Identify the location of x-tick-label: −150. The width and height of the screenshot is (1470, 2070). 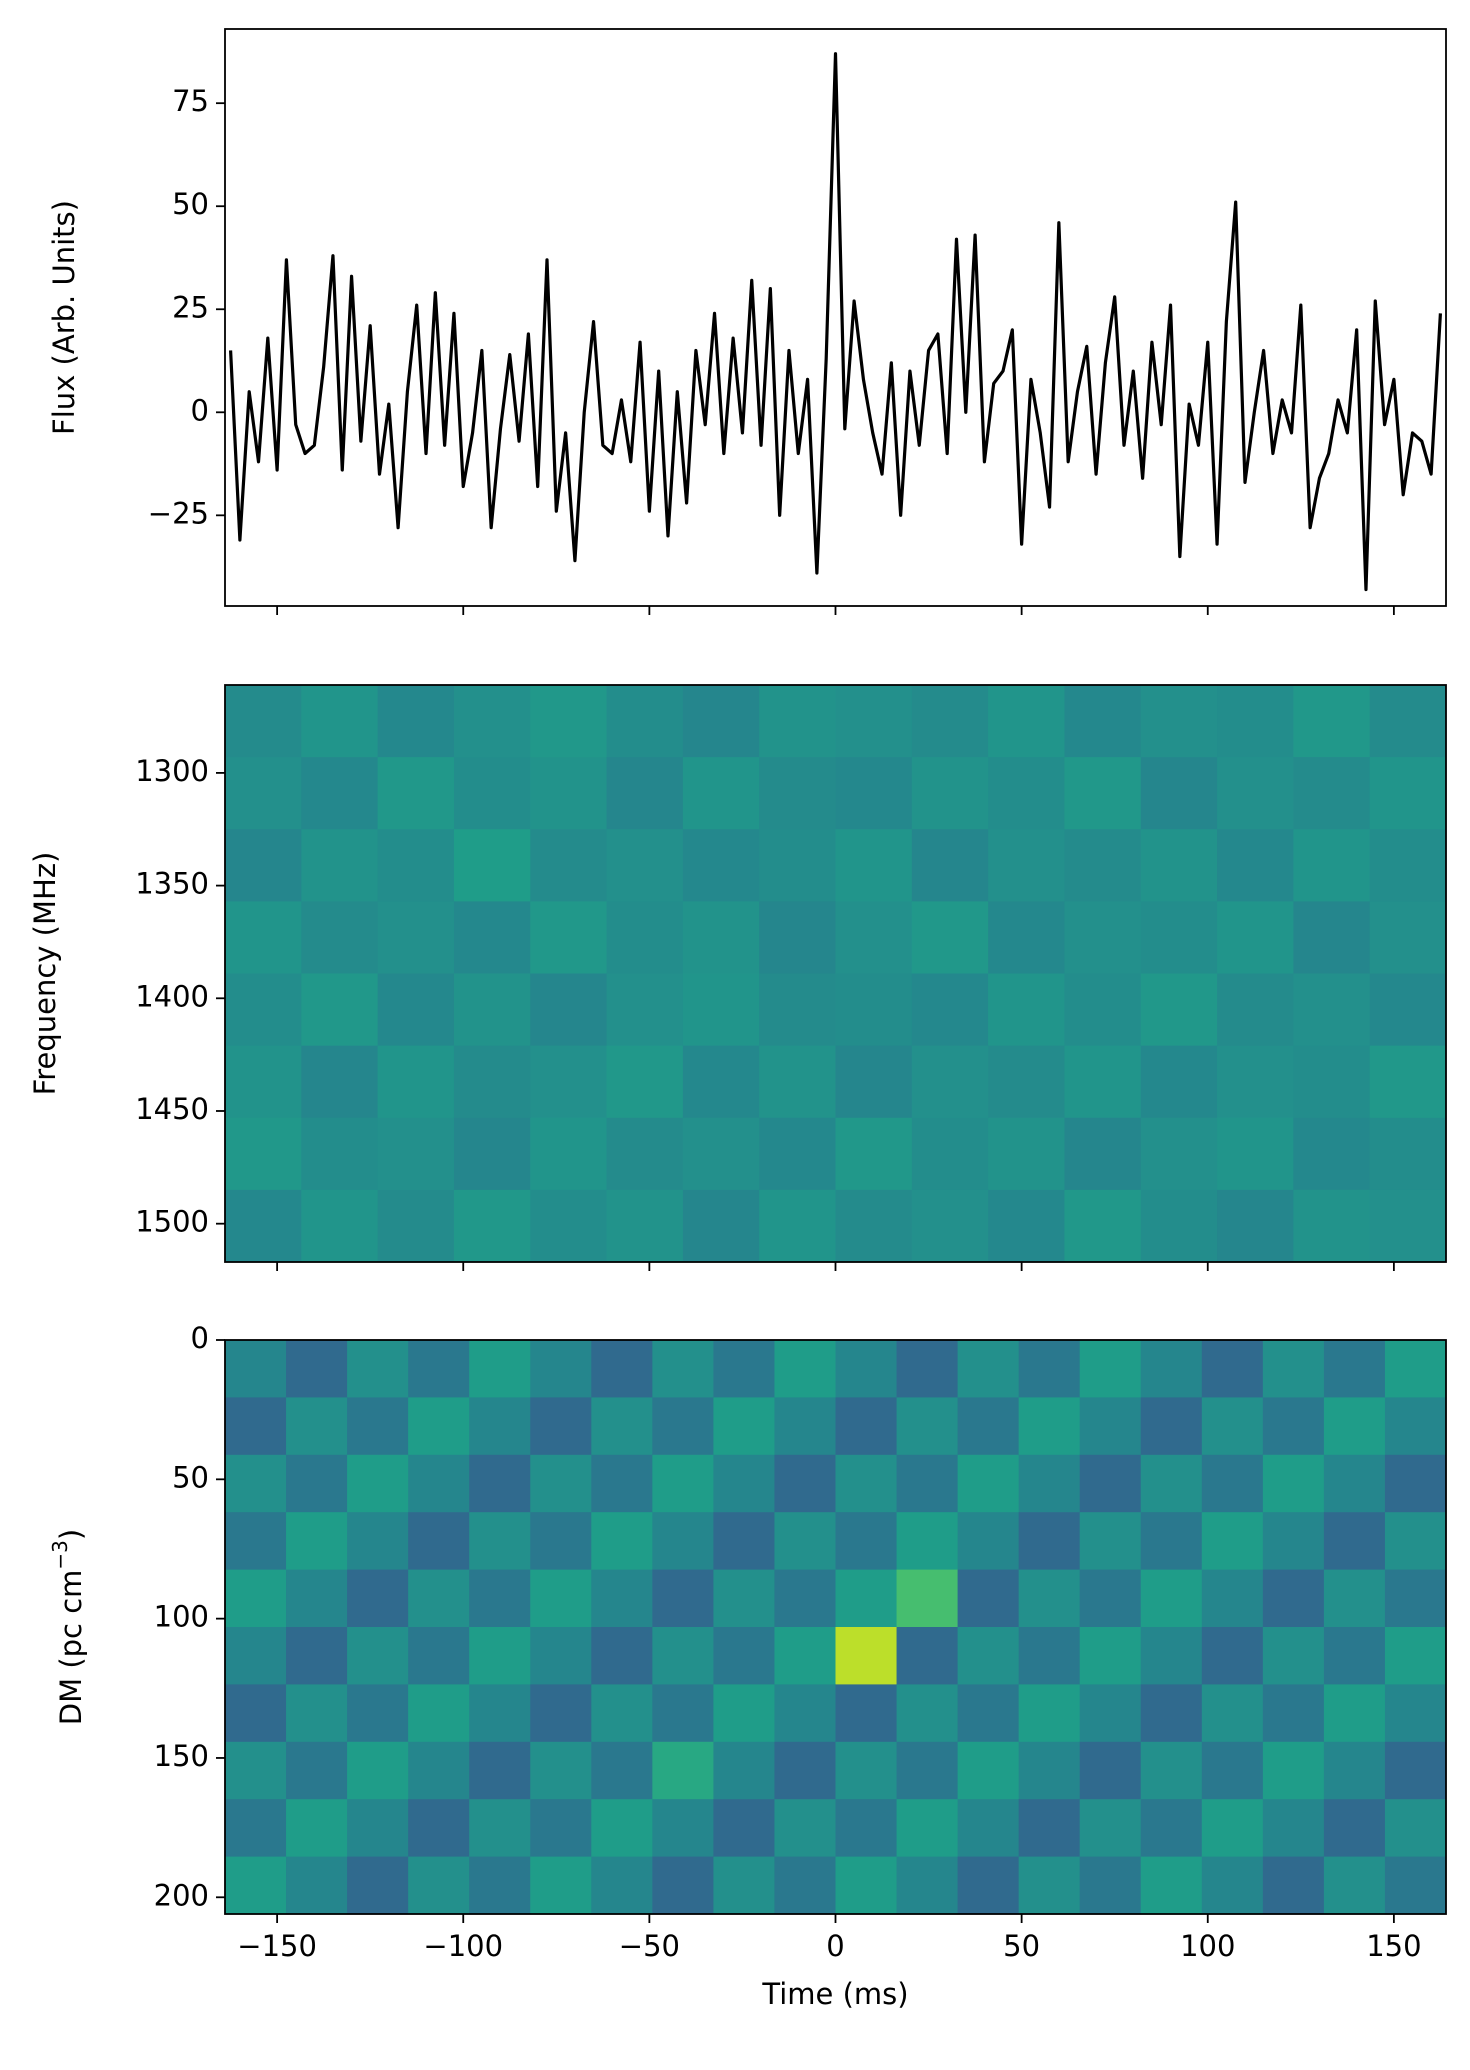
(277, 1946).